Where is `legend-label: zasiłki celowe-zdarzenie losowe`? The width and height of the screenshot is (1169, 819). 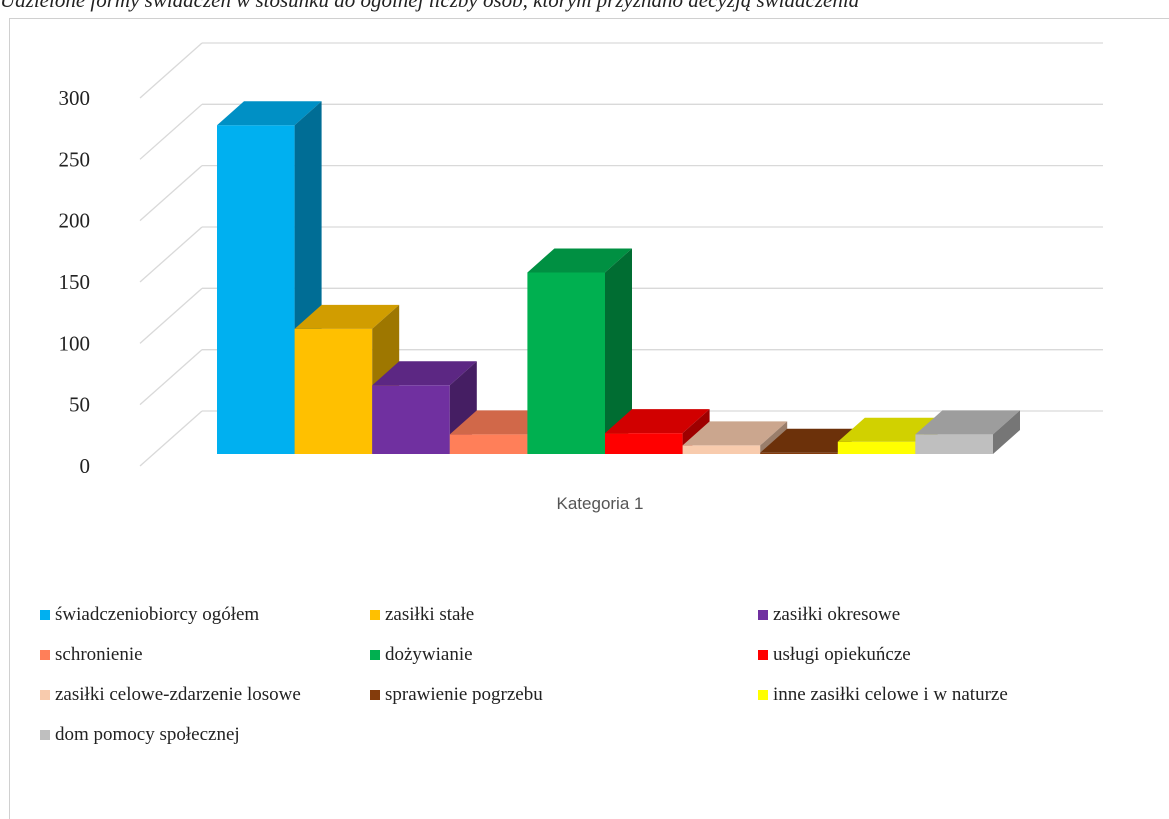 legend-label: zasiłki celowe-zdarzenie losowe is located at coordinates (178, 694).